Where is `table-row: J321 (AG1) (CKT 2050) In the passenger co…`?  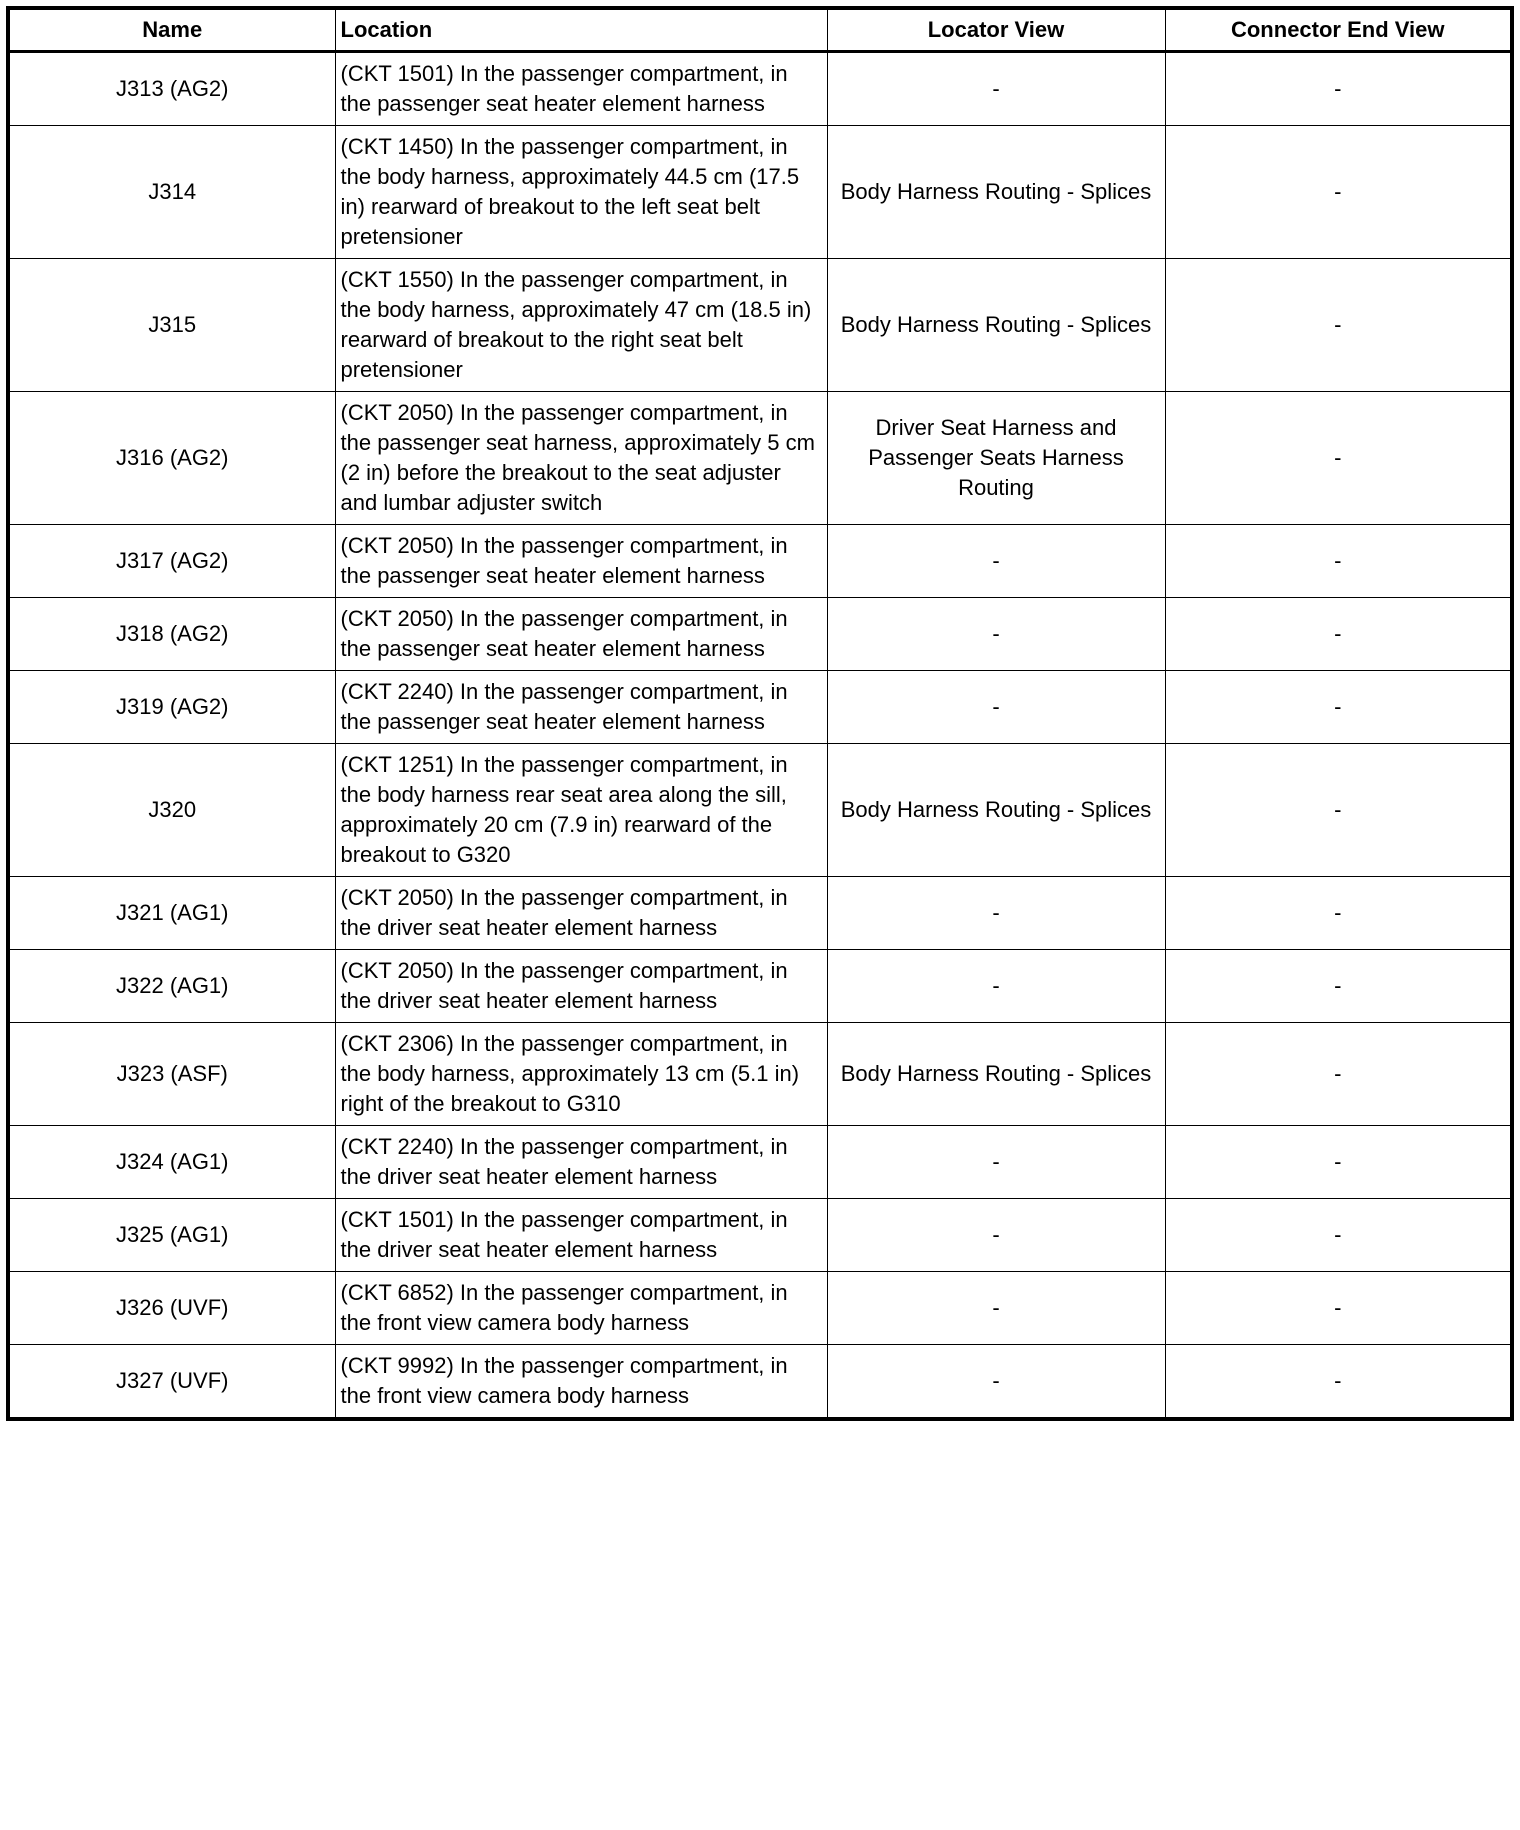
table-row: J321 (AG1) (CKT 2050) In the passenger co… is located at coordinates (760, 913).